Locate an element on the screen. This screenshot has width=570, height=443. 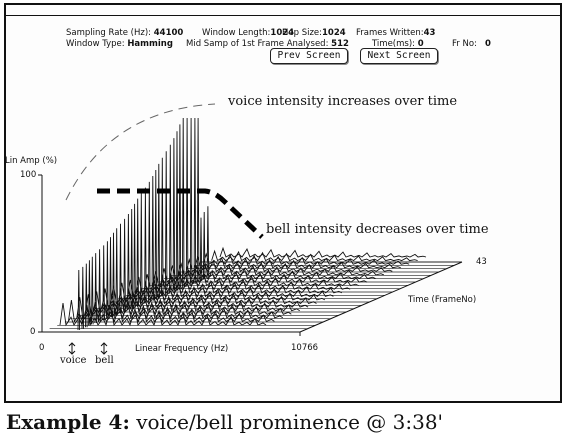
mid-samp-readout: Mid Samp of 1st Frame Analysed: 512 is located at coordinates (267, 44).